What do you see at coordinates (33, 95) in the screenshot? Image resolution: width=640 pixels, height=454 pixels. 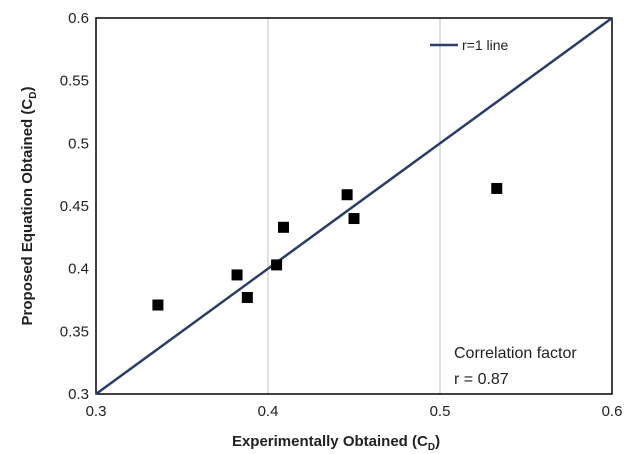 I see `y-axis-title-sub: D` at bounding box center [33, 95].